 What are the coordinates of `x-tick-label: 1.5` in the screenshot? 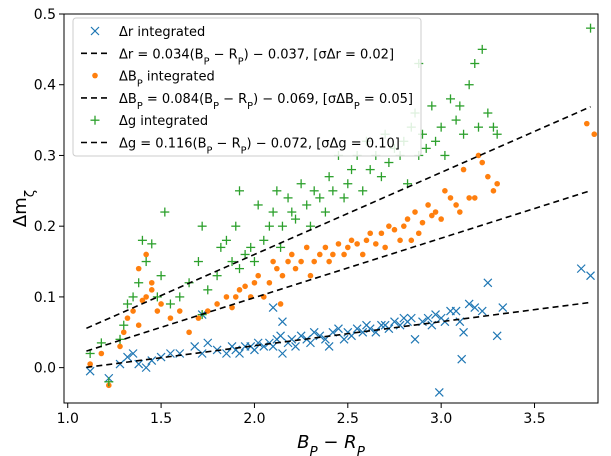 It's located at (161, 419).